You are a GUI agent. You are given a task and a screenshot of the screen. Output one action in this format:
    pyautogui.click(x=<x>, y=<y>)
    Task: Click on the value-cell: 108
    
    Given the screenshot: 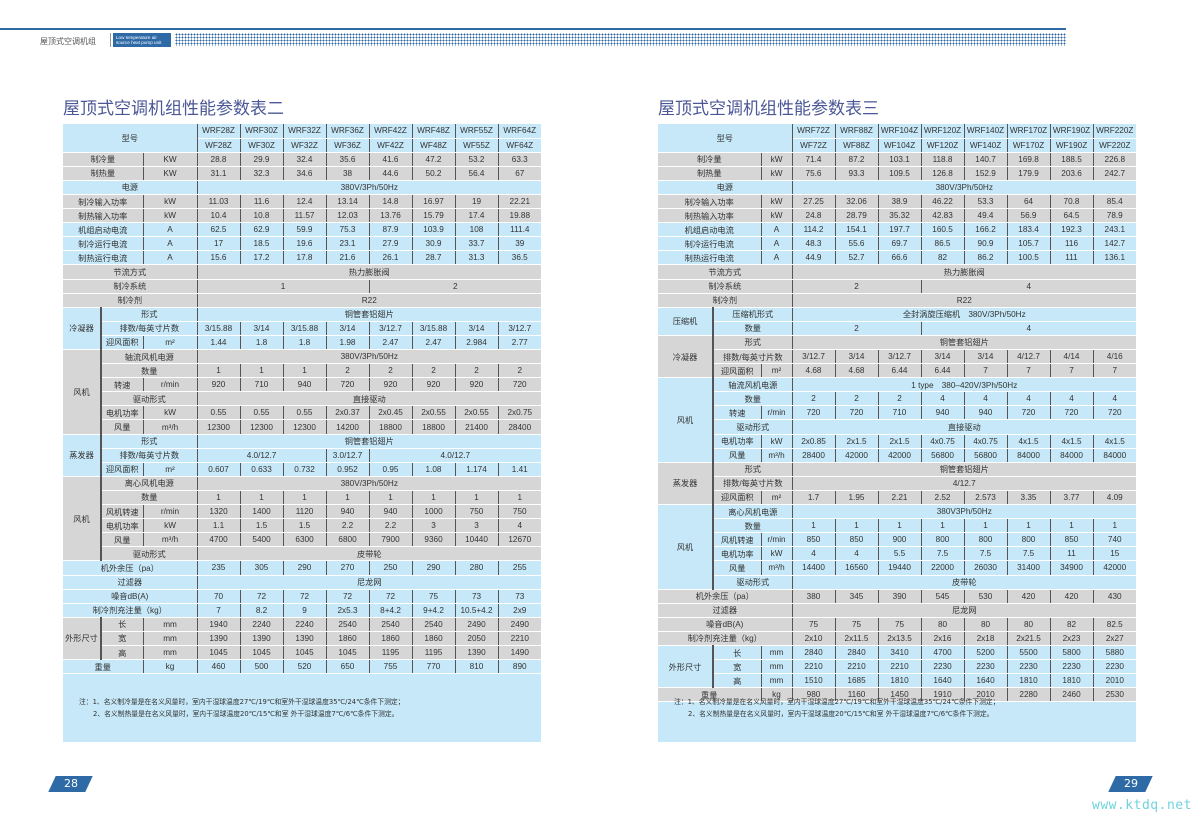 What is the action you would take?
    pyautogui.click(x=477, y=230)
    